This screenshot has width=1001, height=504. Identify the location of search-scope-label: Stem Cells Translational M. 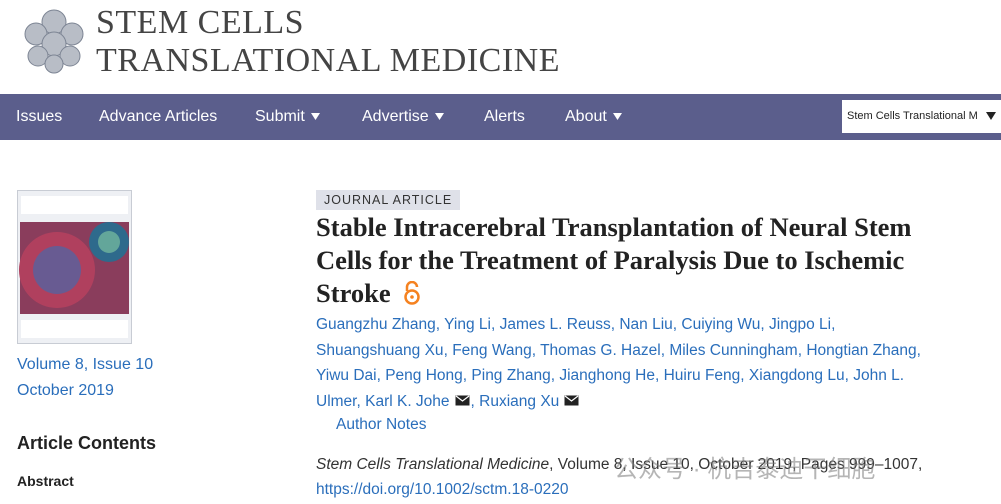
(912, 116).